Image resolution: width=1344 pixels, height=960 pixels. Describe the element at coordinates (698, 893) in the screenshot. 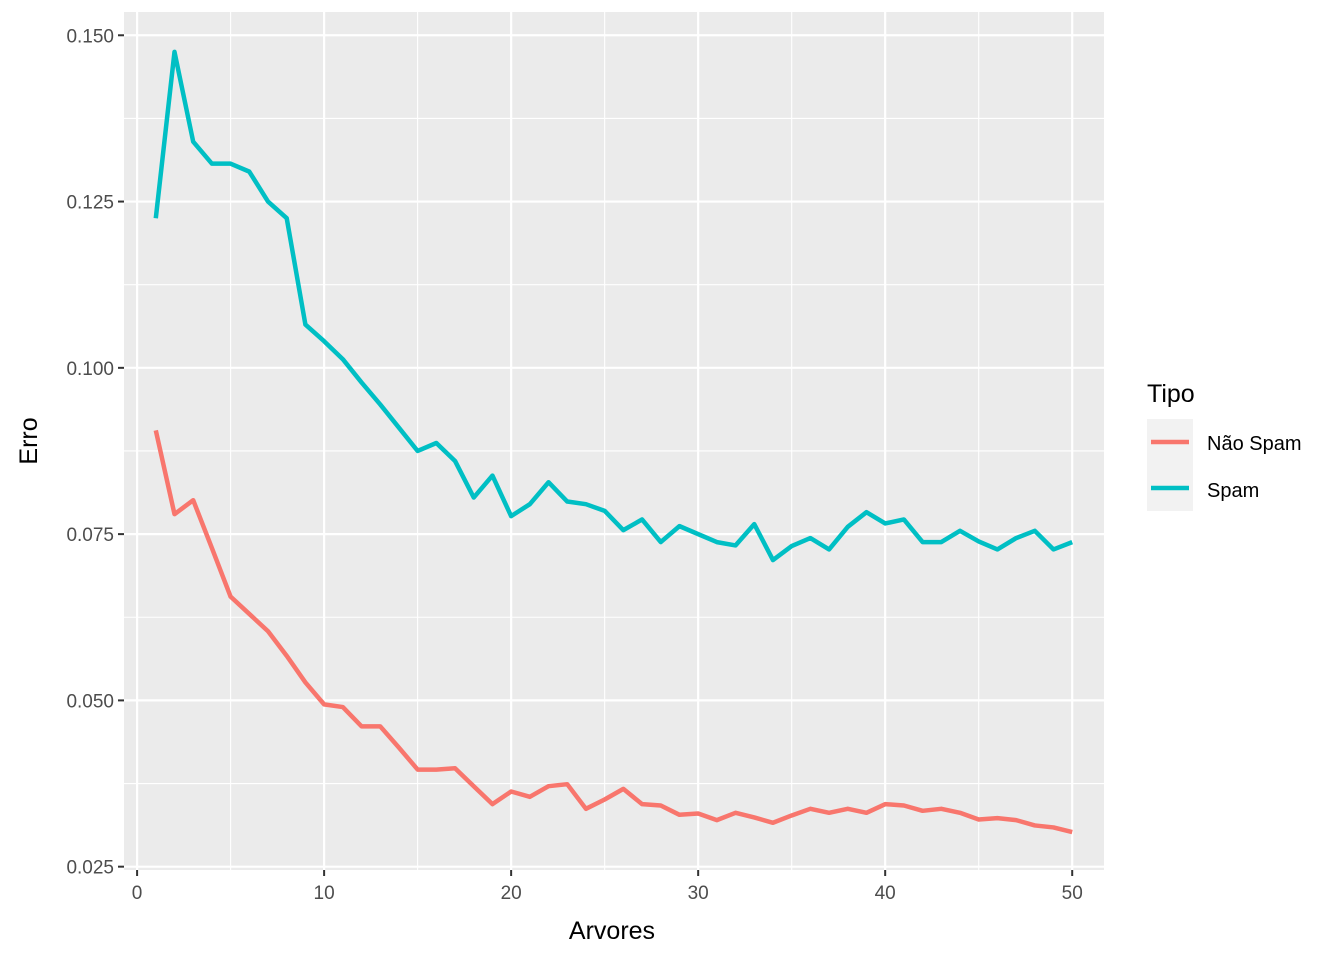

I see `x-tick-label: 30` at that location.